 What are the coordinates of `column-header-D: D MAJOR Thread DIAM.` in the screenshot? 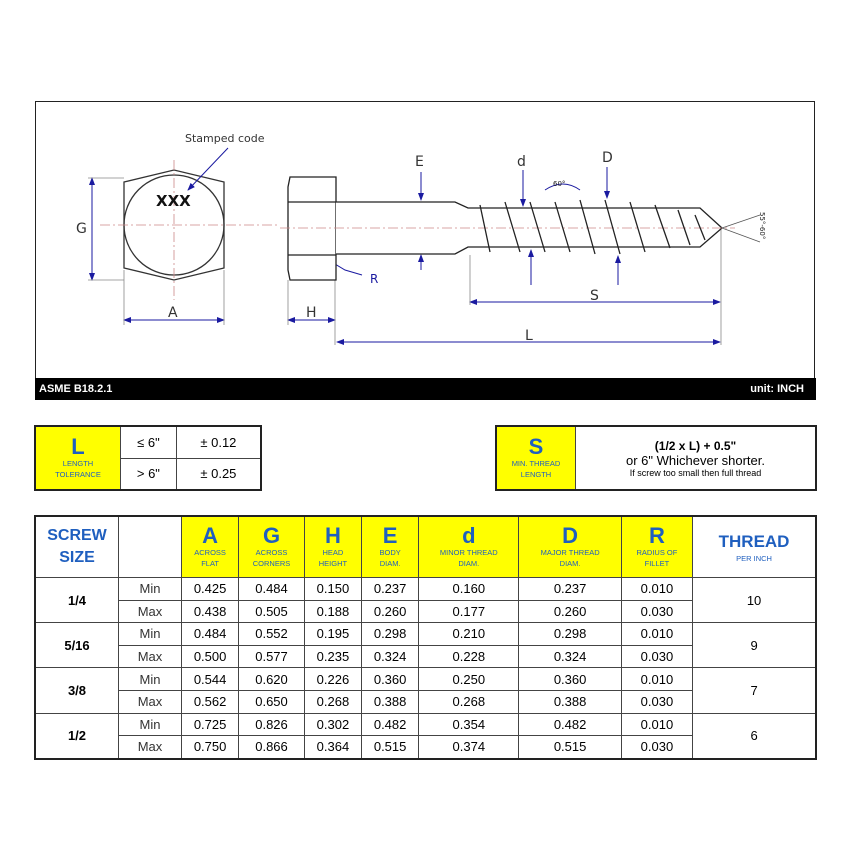 It's located at (570, 546).